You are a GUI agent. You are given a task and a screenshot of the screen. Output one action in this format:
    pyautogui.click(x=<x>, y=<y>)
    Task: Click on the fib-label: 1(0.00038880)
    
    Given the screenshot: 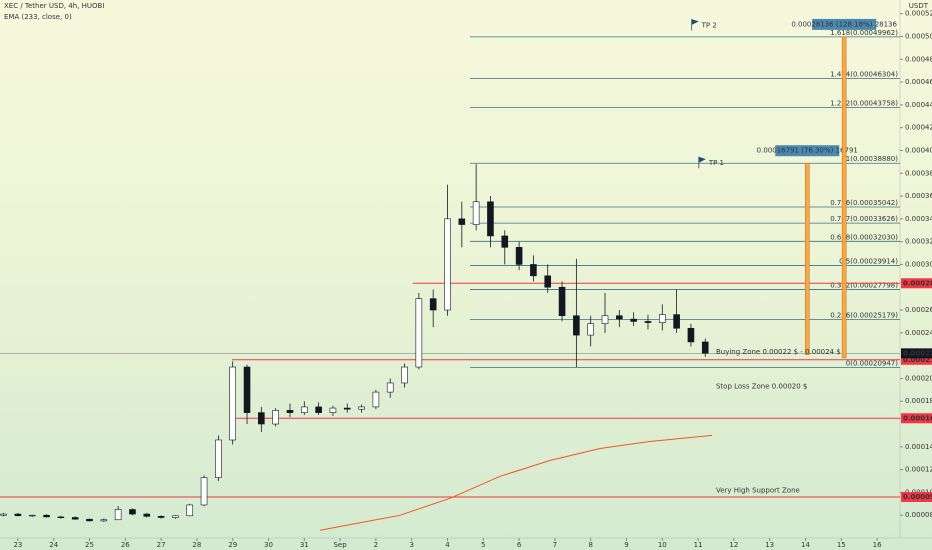 What is the action you would take?
    pyautogui.click(x=872, y=159)
    